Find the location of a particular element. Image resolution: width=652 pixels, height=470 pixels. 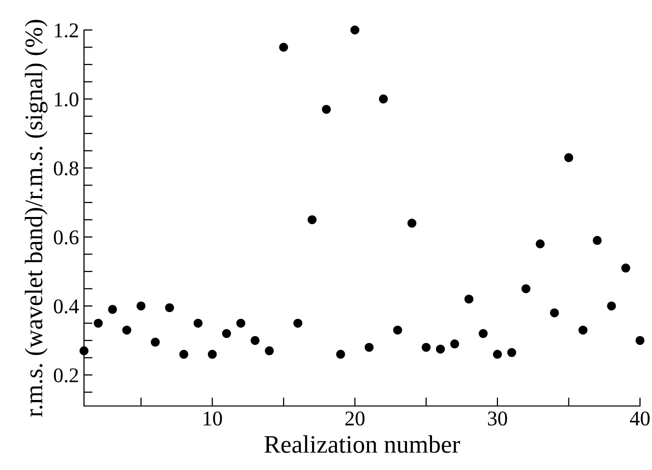

y-tick-label: 1.0 is located at coordinates (66, 99).